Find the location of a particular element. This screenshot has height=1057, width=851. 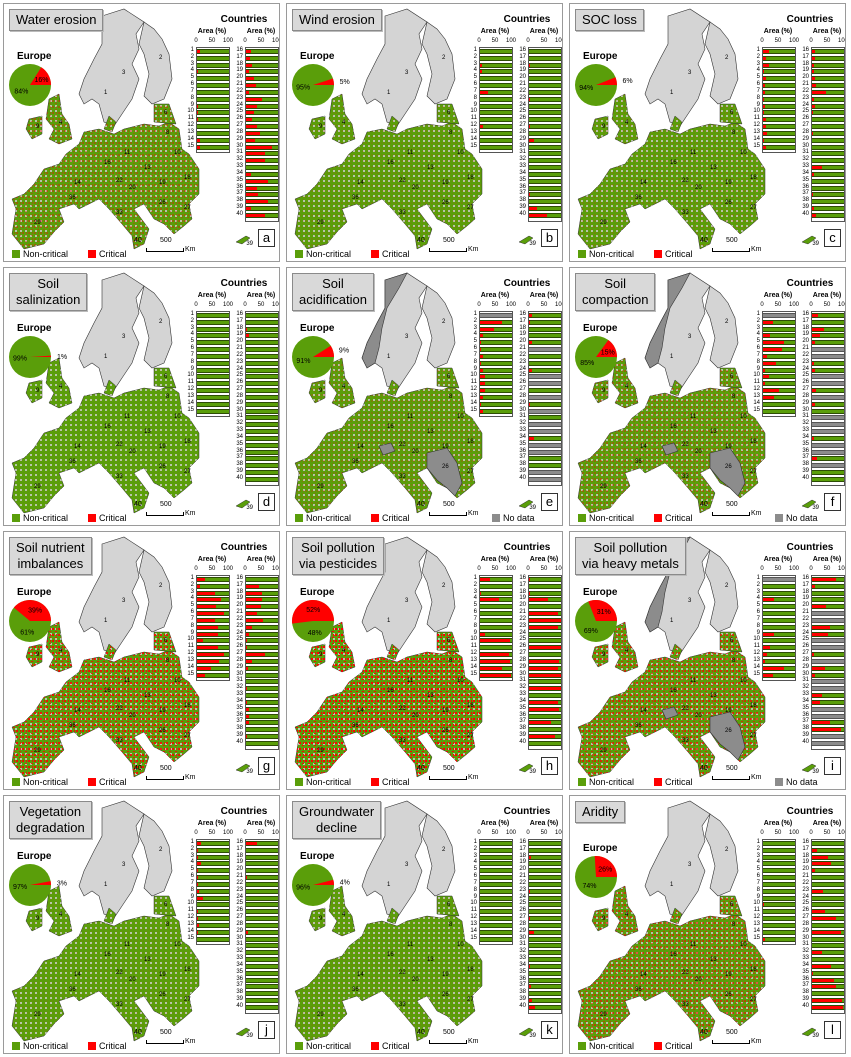

europe-pie-chart: 91%9% is located at coordinates (320, 357).